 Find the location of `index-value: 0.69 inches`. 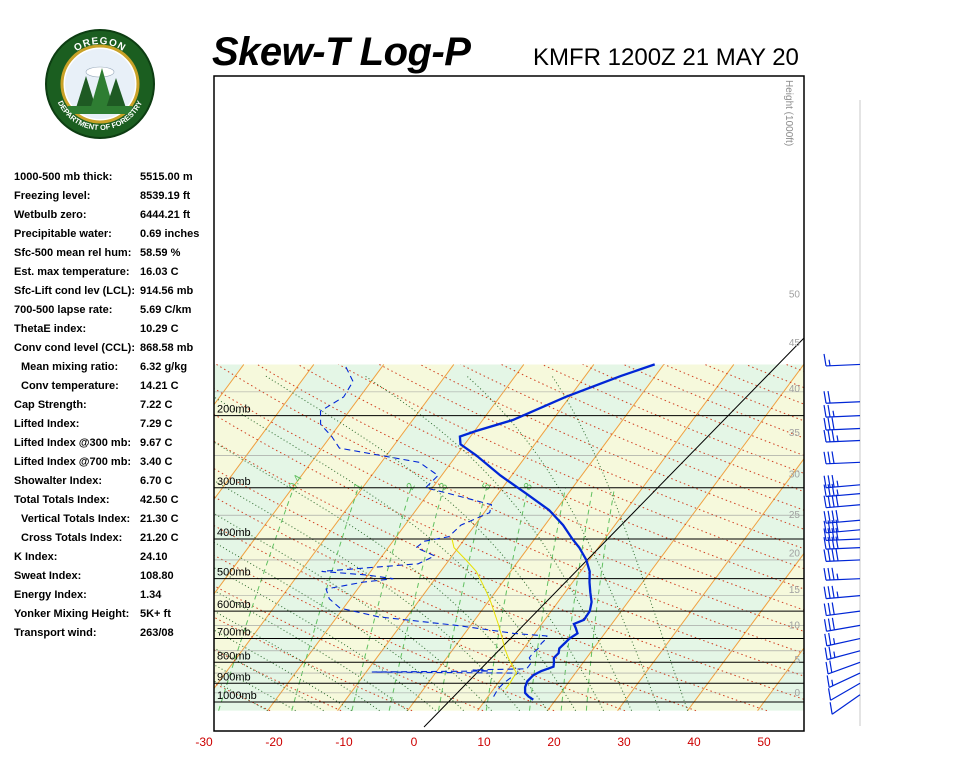

index-value: 0.69 inches is located at coordinates (170, 234).